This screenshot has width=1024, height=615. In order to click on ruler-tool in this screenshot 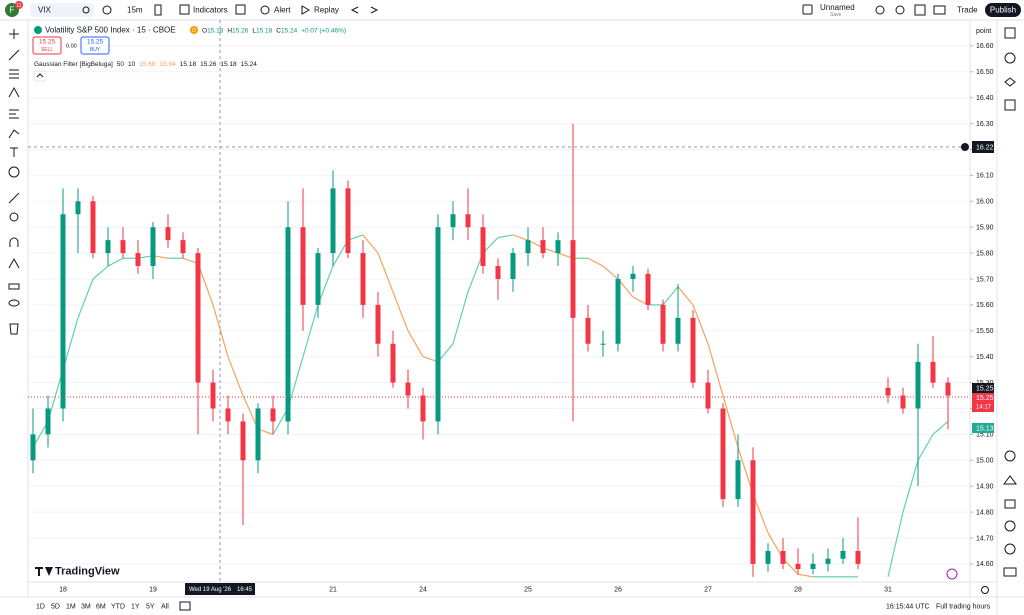, I will do `click(14, 198)`.